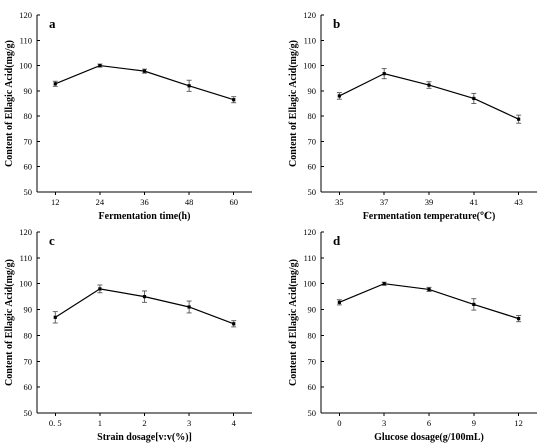 This screenshot has width=550, height=446. What do you see at coordinates (429, 216) in the screenshot?
I see `x-axis-title: Fermentation temperature(℃)` at bounding box center [429, 216].